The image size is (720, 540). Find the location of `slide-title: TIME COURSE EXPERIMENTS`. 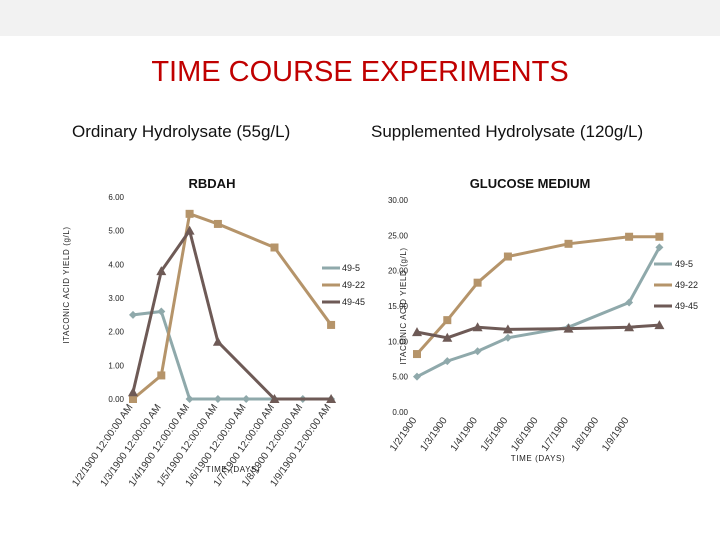

slide-title: TIME COURSE EXPERIMENTS is located at coordinates (360, 72).